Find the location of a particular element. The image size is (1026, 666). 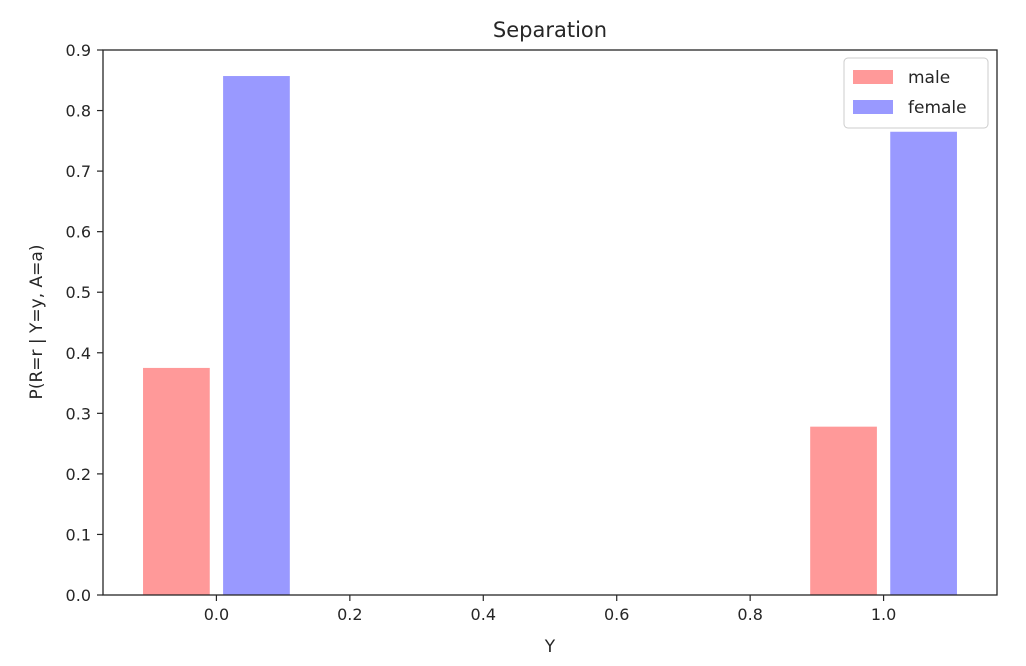

x-axis: 0.0 0.2 0.4 0.6 0.8 1.0 is located at coordinates (550, 609).